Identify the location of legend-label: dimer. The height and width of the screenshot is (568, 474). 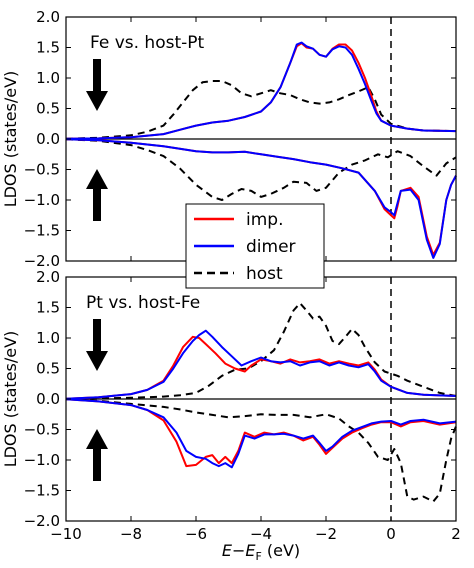
(271, 247).